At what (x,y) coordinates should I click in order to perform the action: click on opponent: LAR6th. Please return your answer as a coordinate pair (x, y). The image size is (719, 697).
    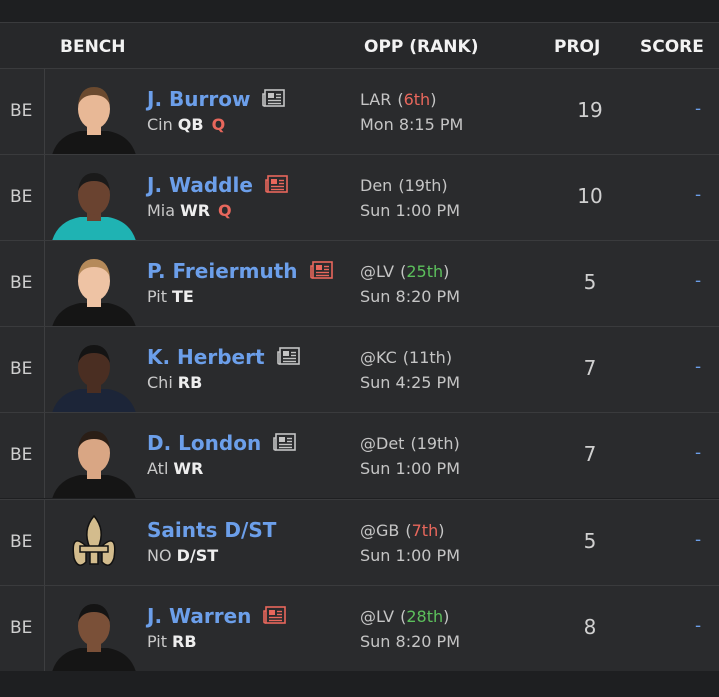
    Looking at the image, I should click on (398, 99).